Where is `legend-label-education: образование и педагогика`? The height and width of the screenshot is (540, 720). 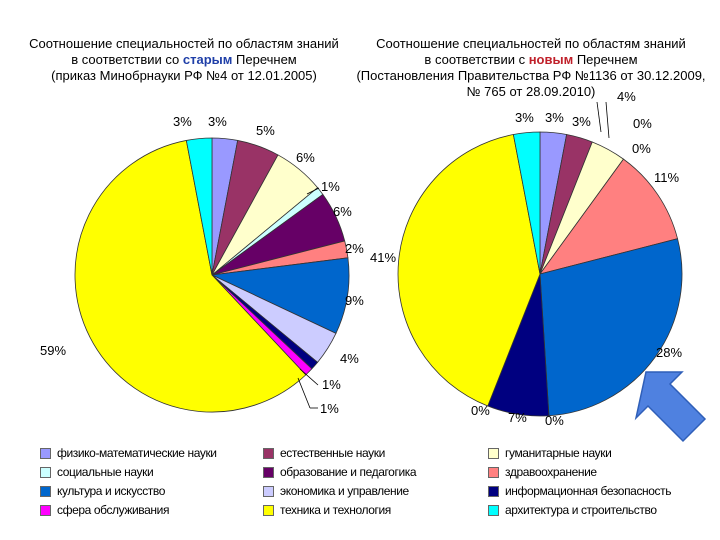
legend-label-education: образование и педагогика is located at coordinates (348, 472).